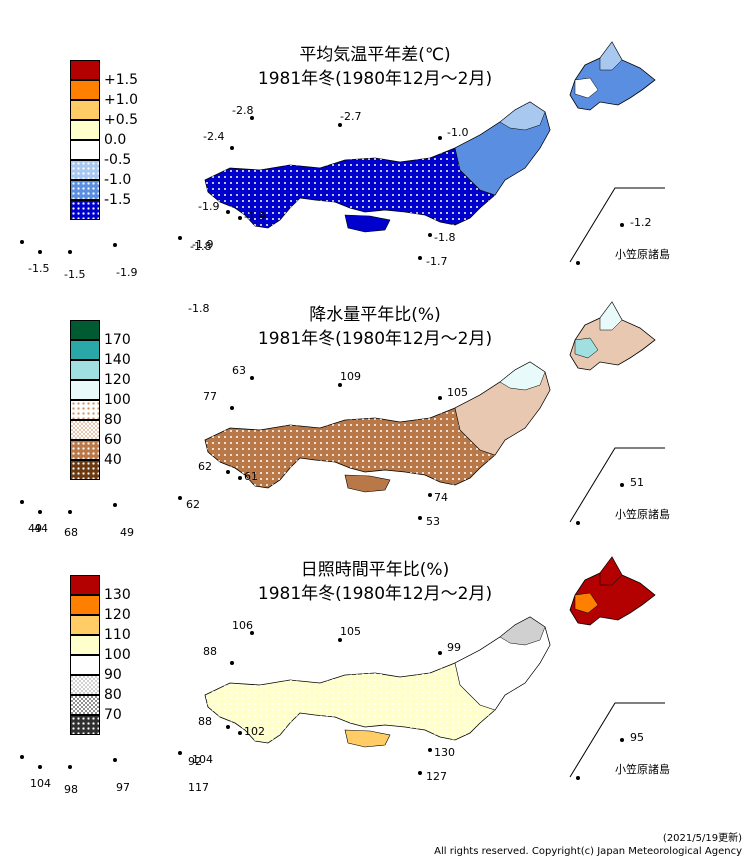 The width and height of the screenshot is (750, 860). Describe the element at coordinates (118, 200) in the screenshot. I see `temperature-legend-label: -1.5` at that location.